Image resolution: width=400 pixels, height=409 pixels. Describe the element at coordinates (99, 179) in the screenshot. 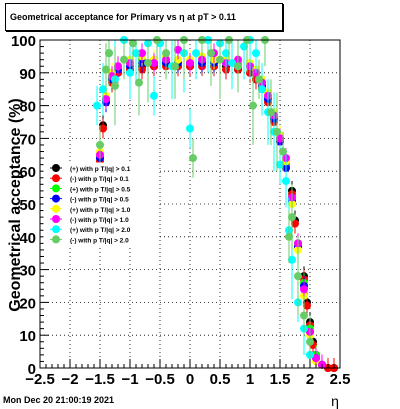

I see `legend-label: (-) with p T/|q| > 0.1` at that location.